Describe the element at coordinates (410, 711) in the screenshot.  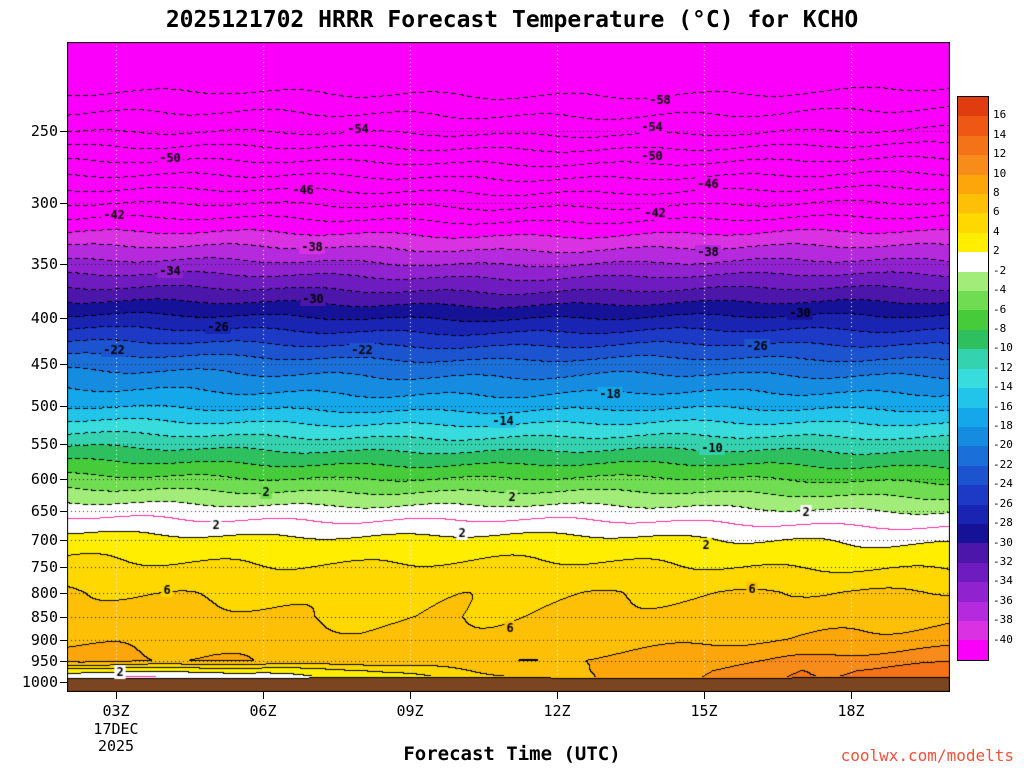
I see `x-tick-label: 09Z` at that location.